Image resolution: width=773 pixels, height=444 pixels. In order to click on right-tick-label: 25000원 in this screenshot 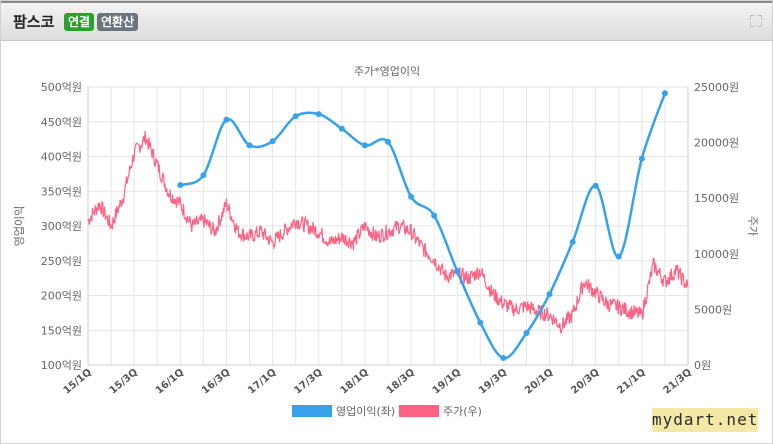, I will do `click(716, 87)`.